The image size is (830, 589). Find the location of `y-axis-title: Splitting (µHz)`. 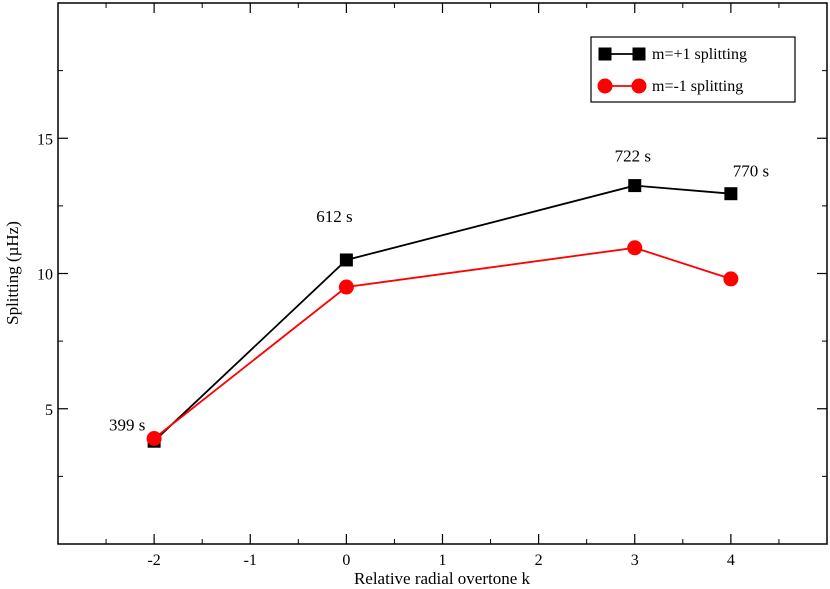

y-axis-title: Splitting (µHz) is located at coordinates (12, 273).